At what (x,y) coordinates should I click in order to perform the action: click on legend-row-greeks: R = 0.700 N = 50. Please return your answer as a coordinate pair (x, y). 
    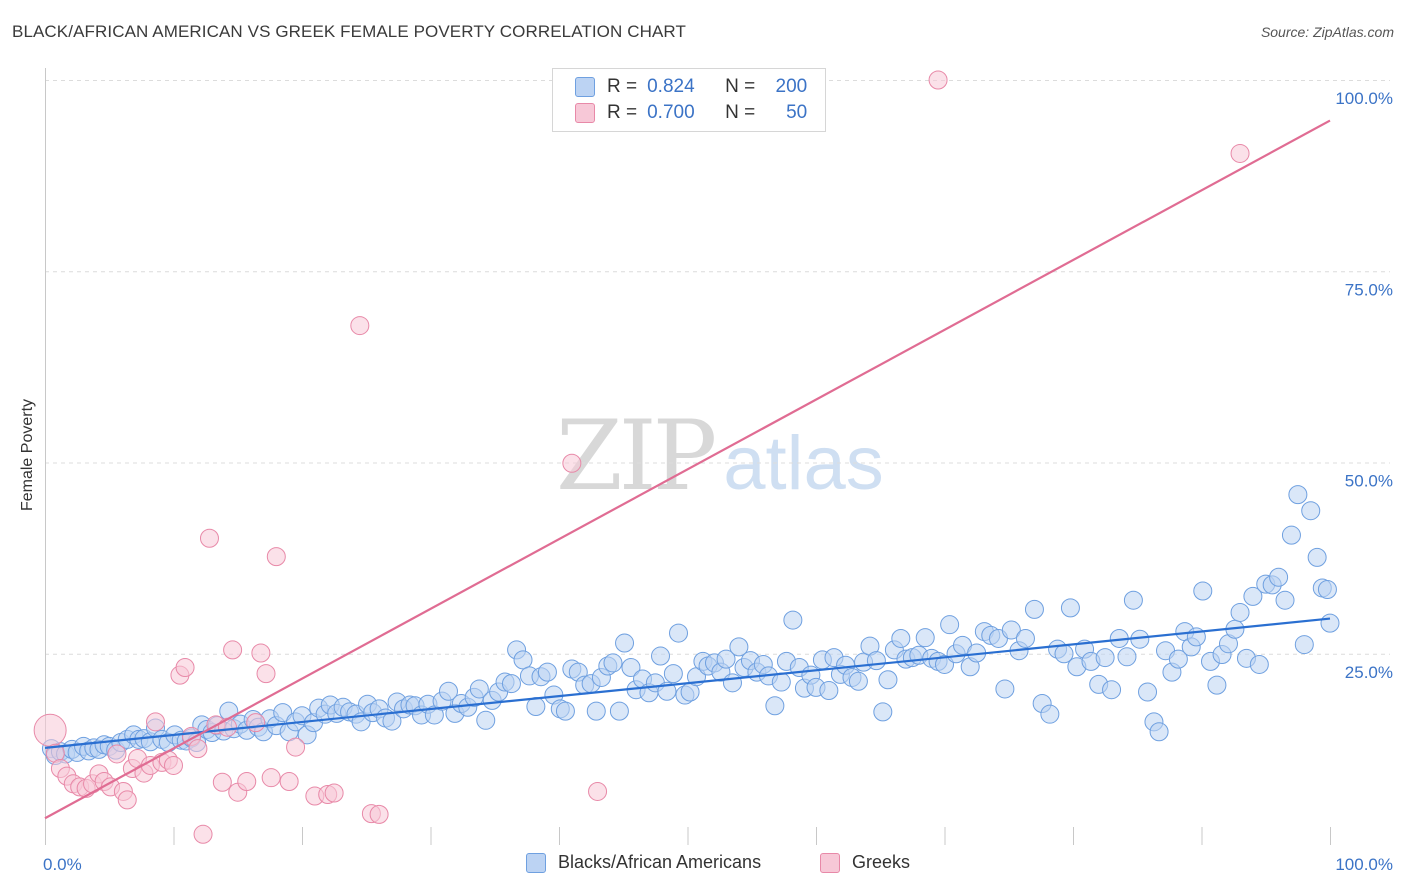
    Looking at the image, I should click on (691, 113).